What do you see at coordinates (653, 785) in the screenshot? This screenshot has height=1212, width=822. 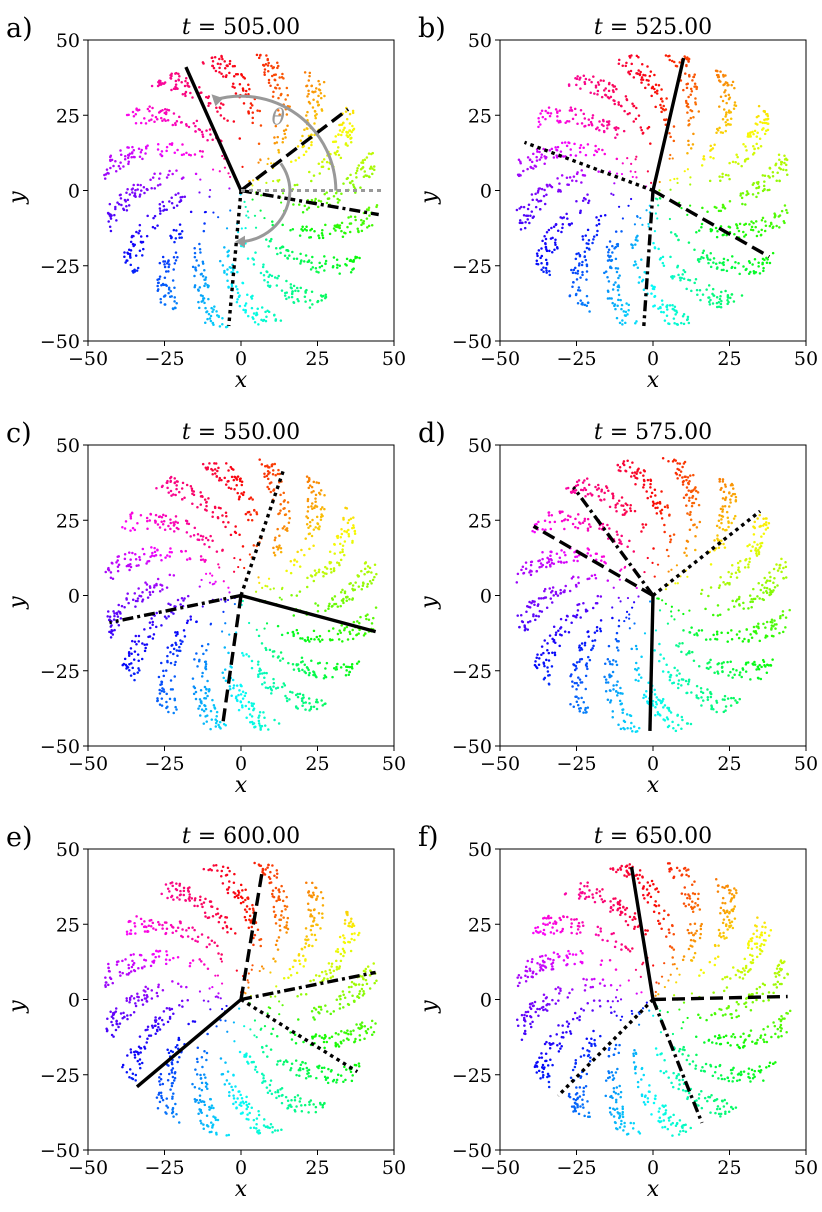 I see `x-axis-label: x` at bounding box center [653, 785].